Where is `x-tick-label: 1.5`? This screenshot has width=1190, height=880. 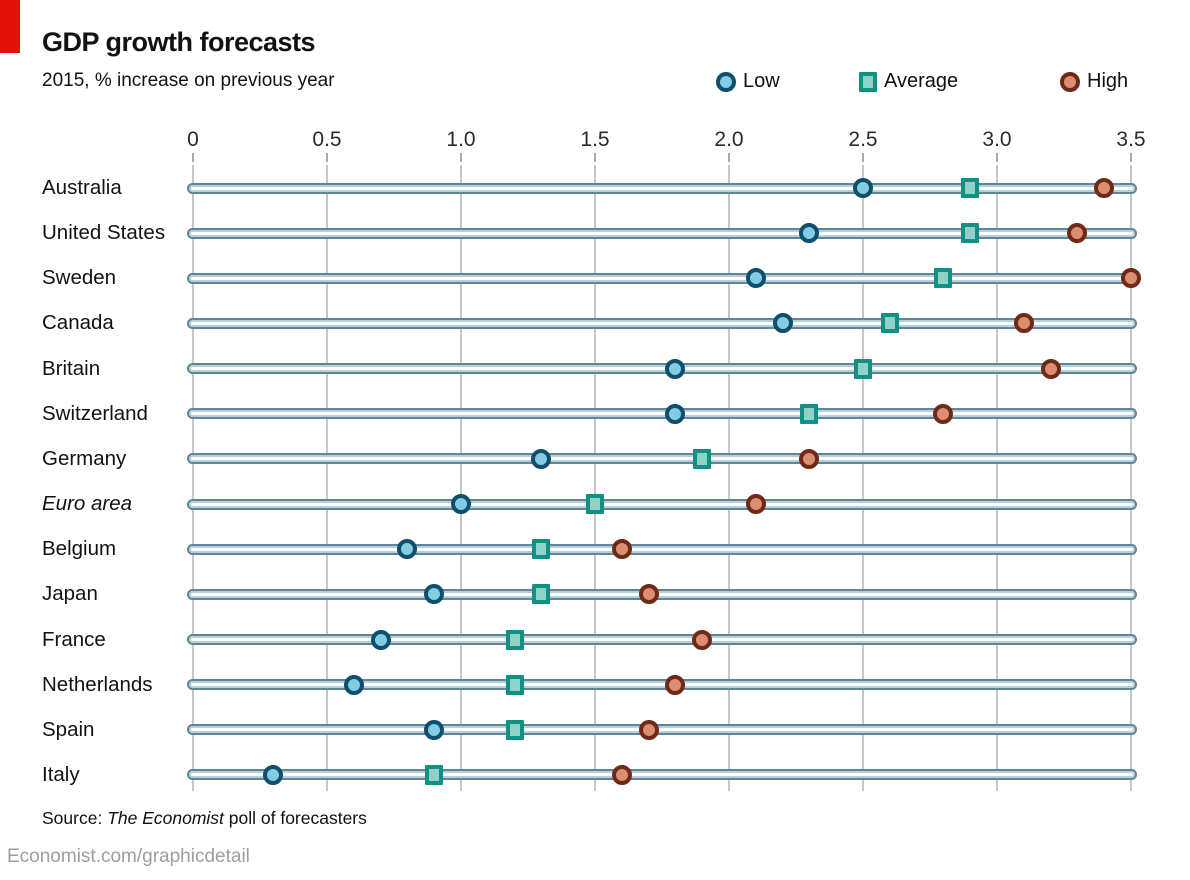
x-tick-label: 1.5 is located at coordinates (595, 139).